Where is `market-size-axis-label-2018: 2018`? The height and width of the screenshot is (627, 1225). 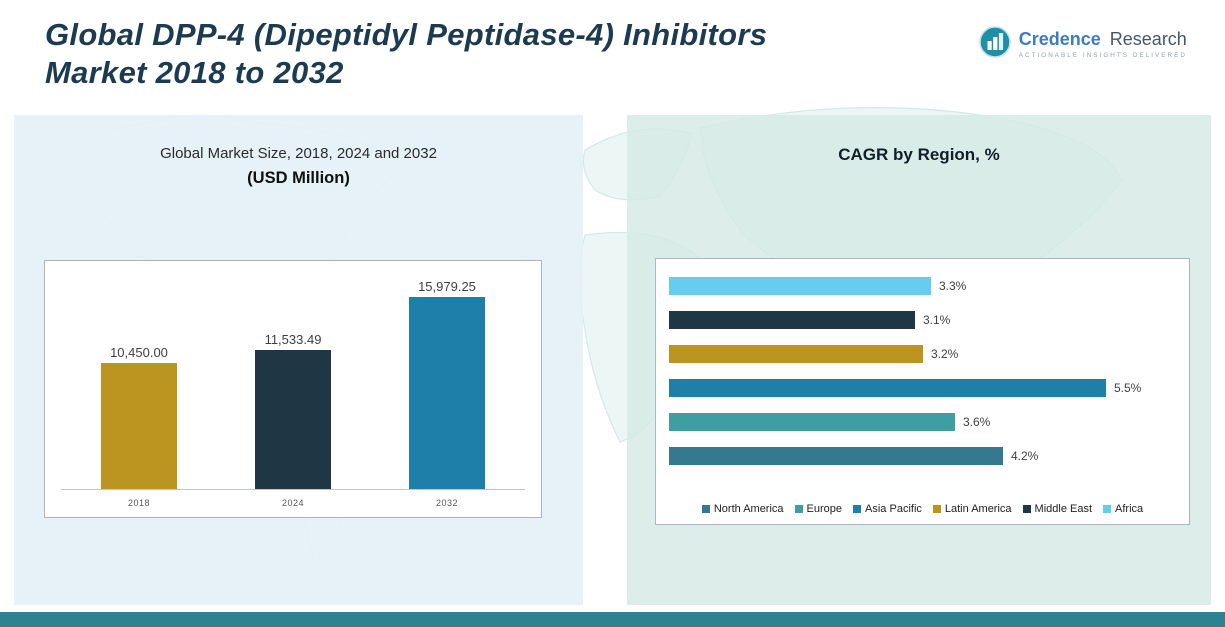 market-size-axis-label-2018: 2018 is located at coordinates (139, 503).